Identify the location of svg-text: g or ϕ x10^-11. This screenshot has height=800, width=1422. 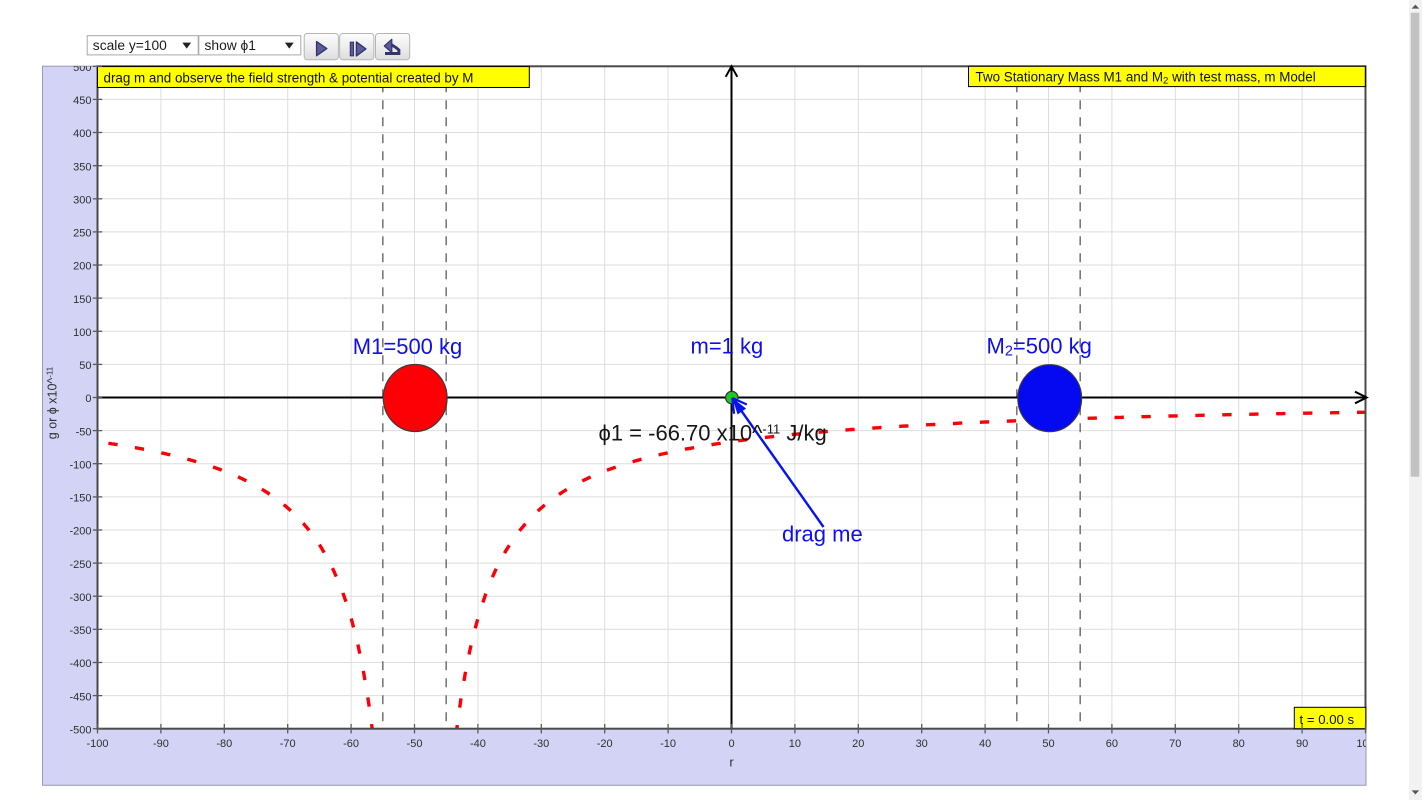
(53, 402).